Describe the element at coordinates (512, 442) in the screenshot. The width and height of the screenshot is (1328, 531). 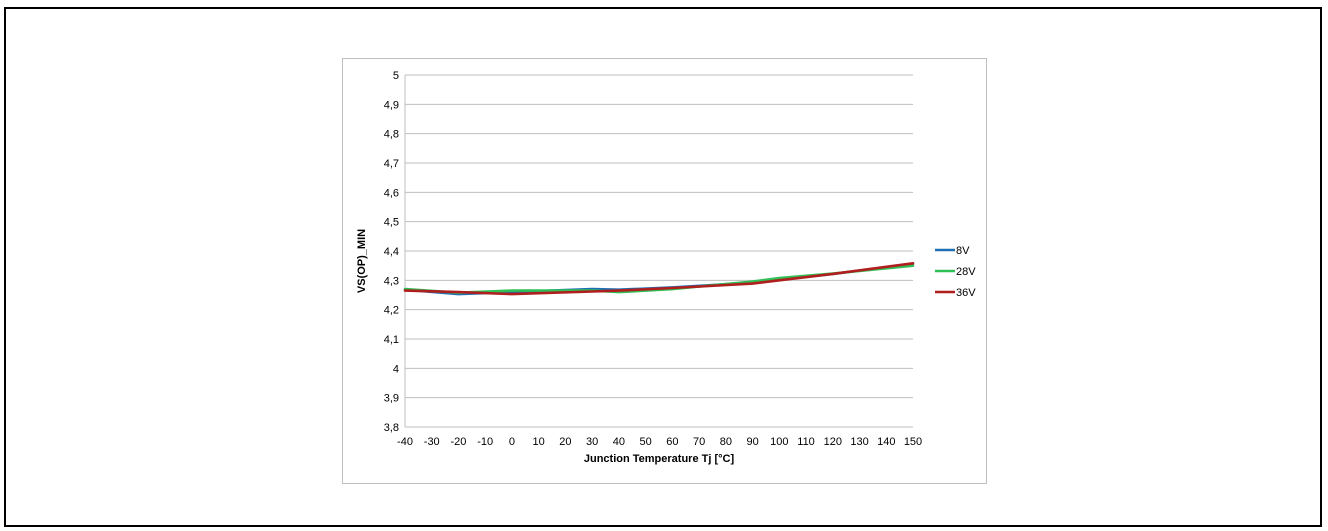
I see `x-tick-label: 0` at that location.